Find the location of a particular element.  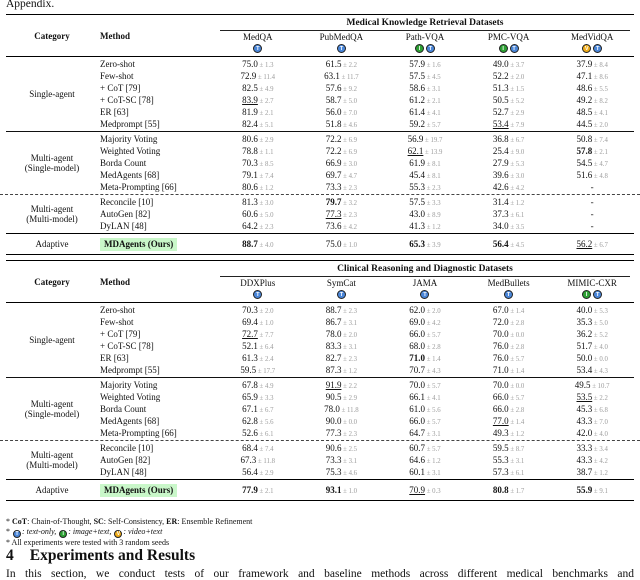

dataset-modality-icons: T is located at coordinates (342, 48).